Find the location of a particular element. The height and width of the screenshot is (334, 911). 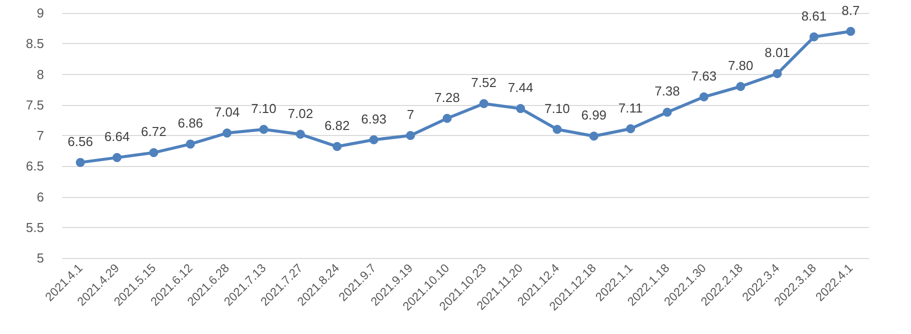

data-label: 7.63 is located at coordinates (704, 76).